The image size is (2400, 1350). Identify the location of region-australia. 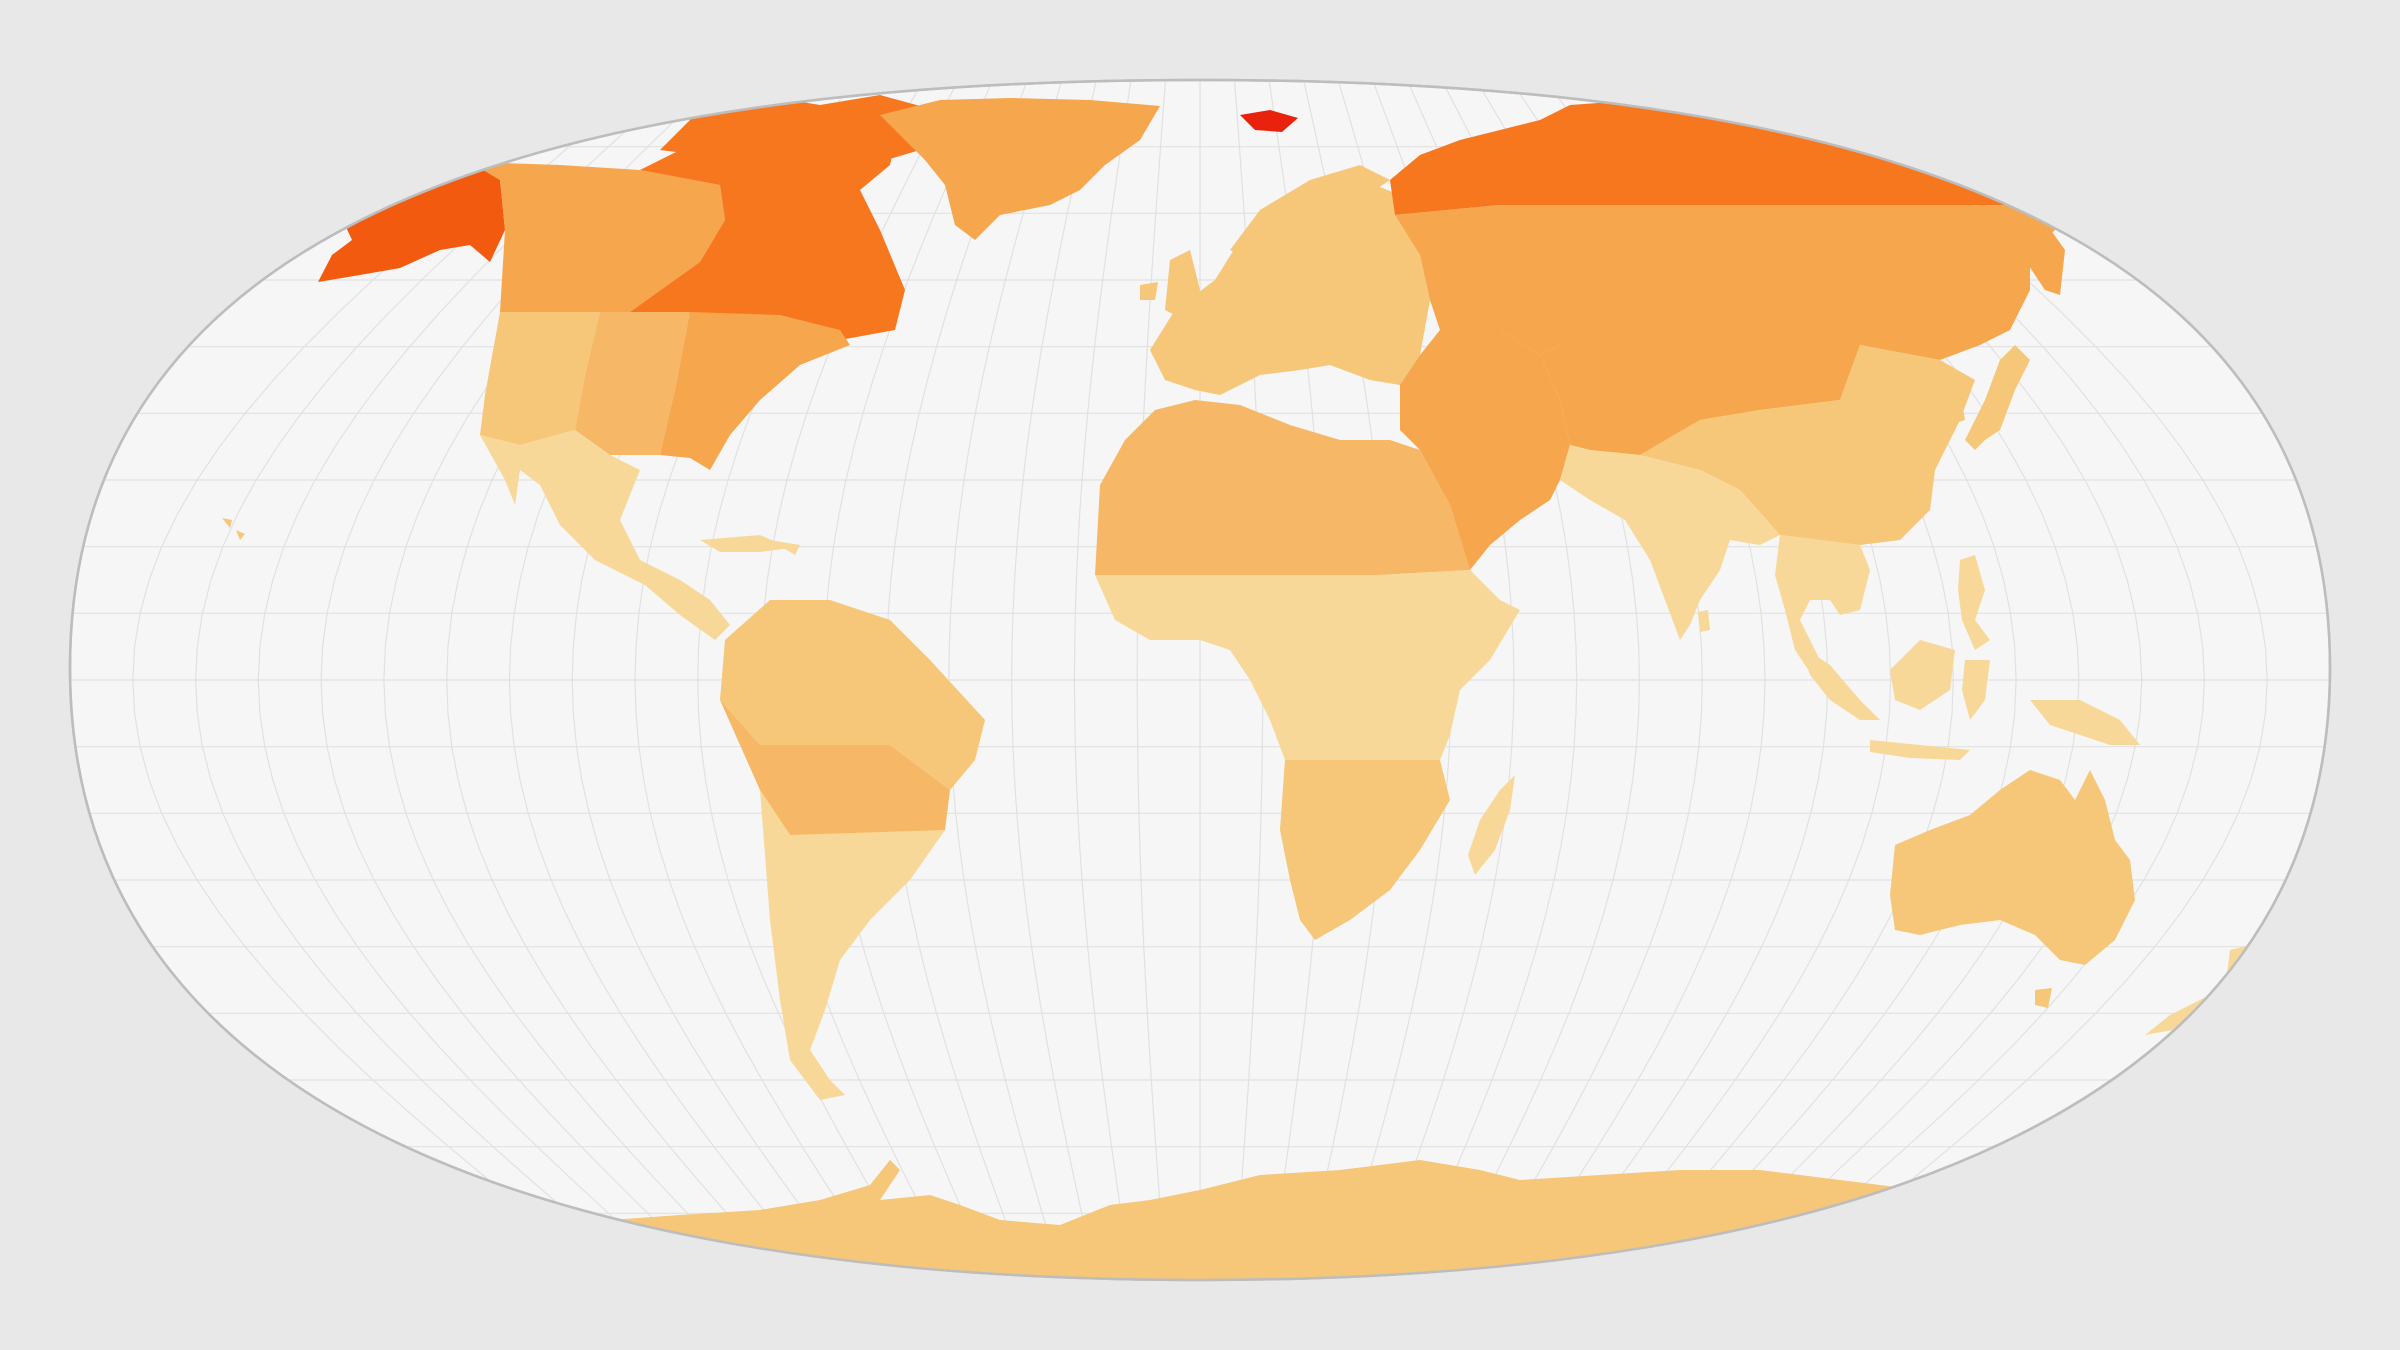
(2012, 867).